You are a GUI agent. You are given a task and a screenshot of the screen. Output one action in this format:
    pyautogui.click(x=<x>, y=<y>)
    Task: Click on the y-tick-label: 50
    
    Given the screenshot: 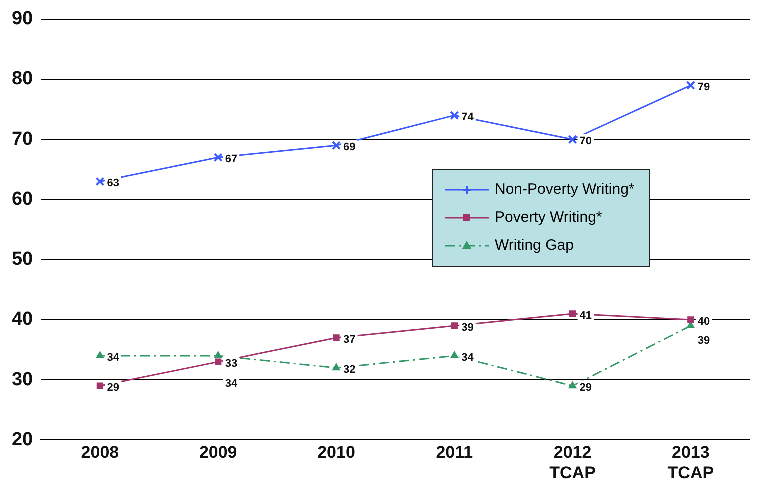 What is the action you would take?
    pyautogui.click(x=23, y=259)
    